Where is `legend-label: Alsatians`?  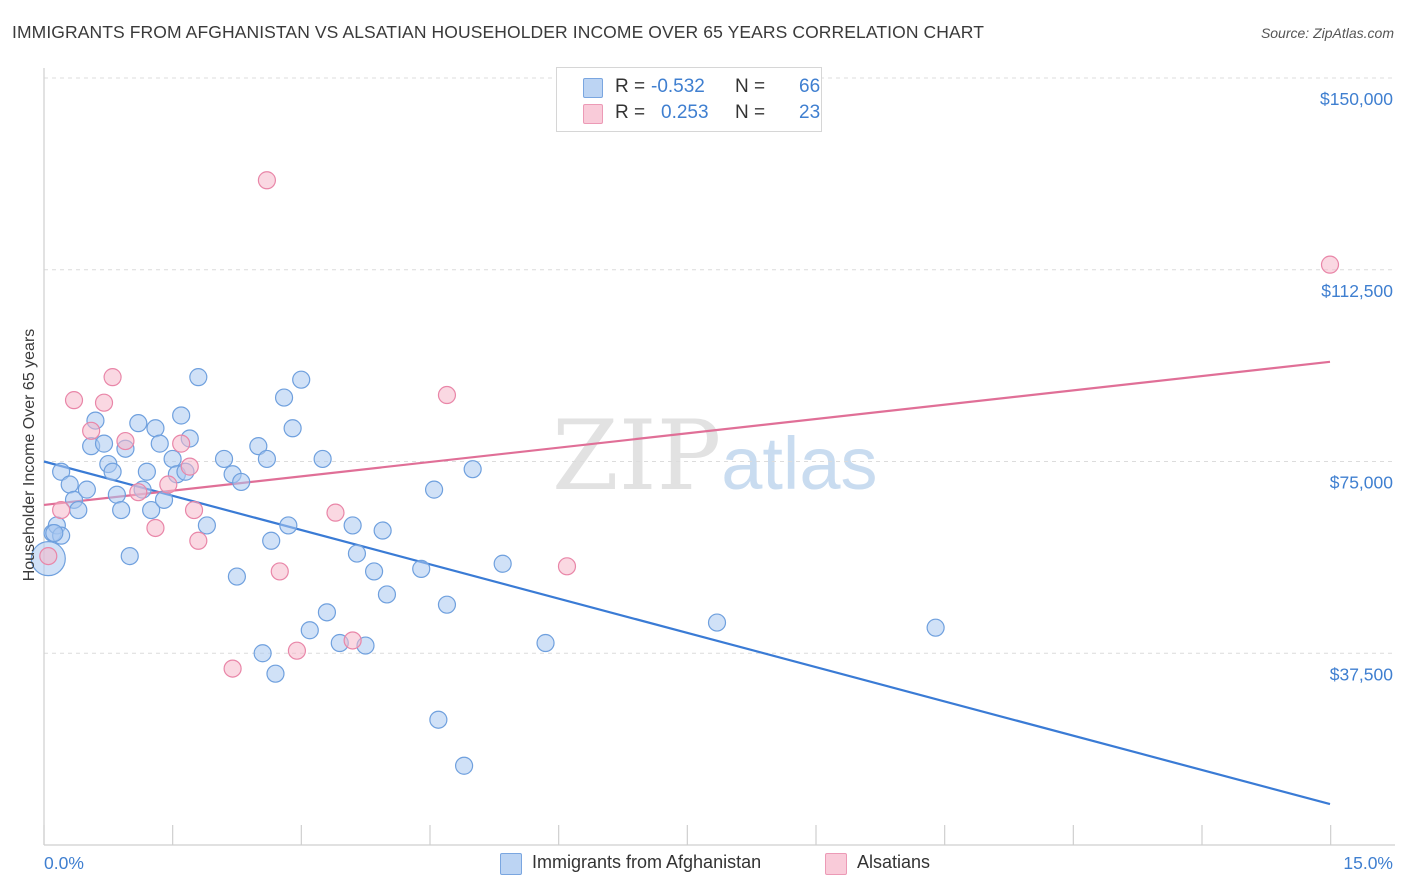 legend-label: Alsatians is located at coordinates (894, 862).